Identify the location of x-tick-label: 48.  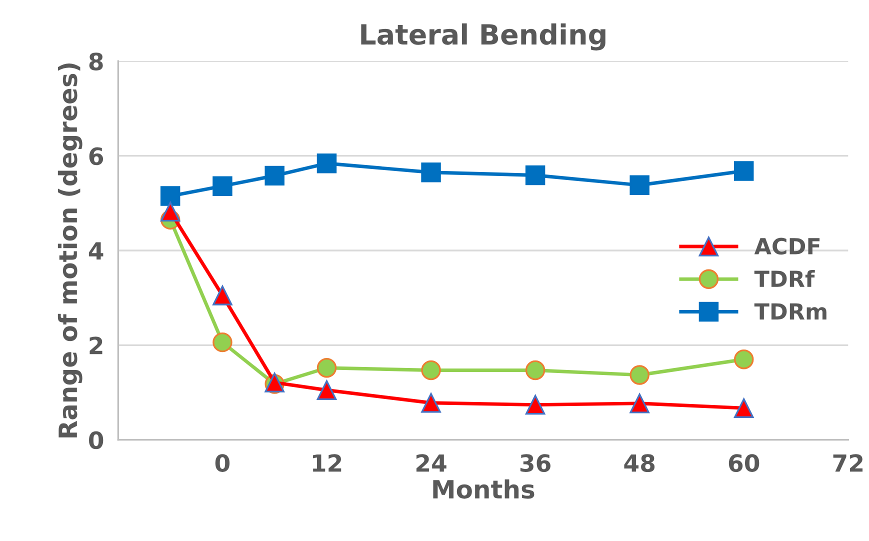
(639, 463).